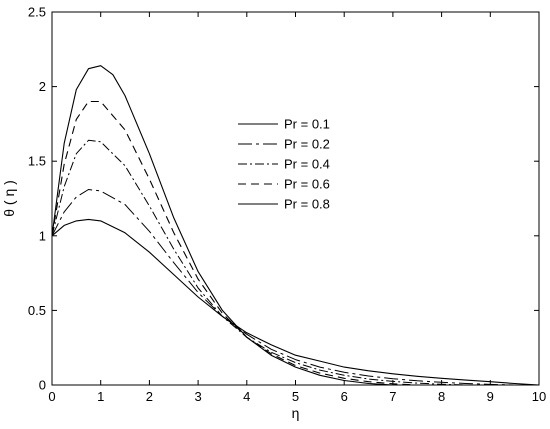 The height and width of the screenshot is (429, 550). I want to click on x-tick-label: 5, so click(295, 396).